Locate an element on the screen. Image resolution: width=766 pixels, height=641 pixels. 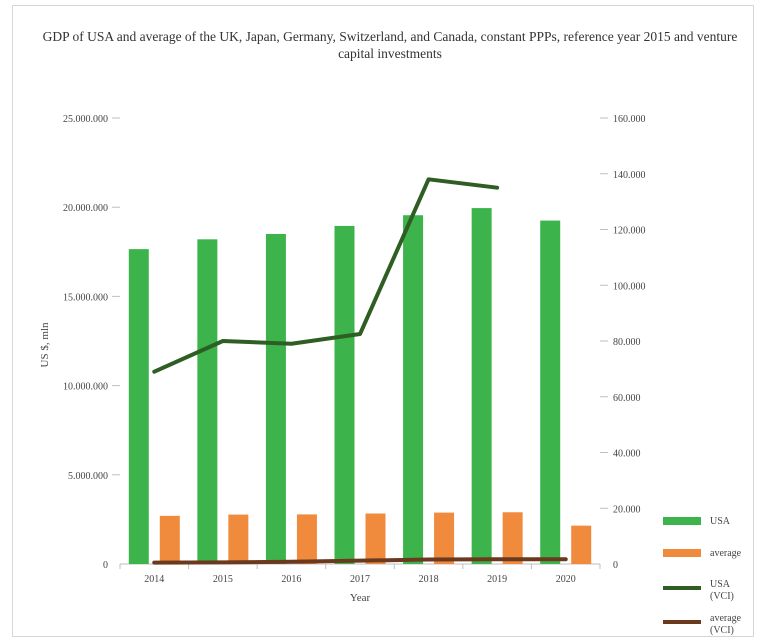
legend-label: USA is located at coordinates (720, 521).